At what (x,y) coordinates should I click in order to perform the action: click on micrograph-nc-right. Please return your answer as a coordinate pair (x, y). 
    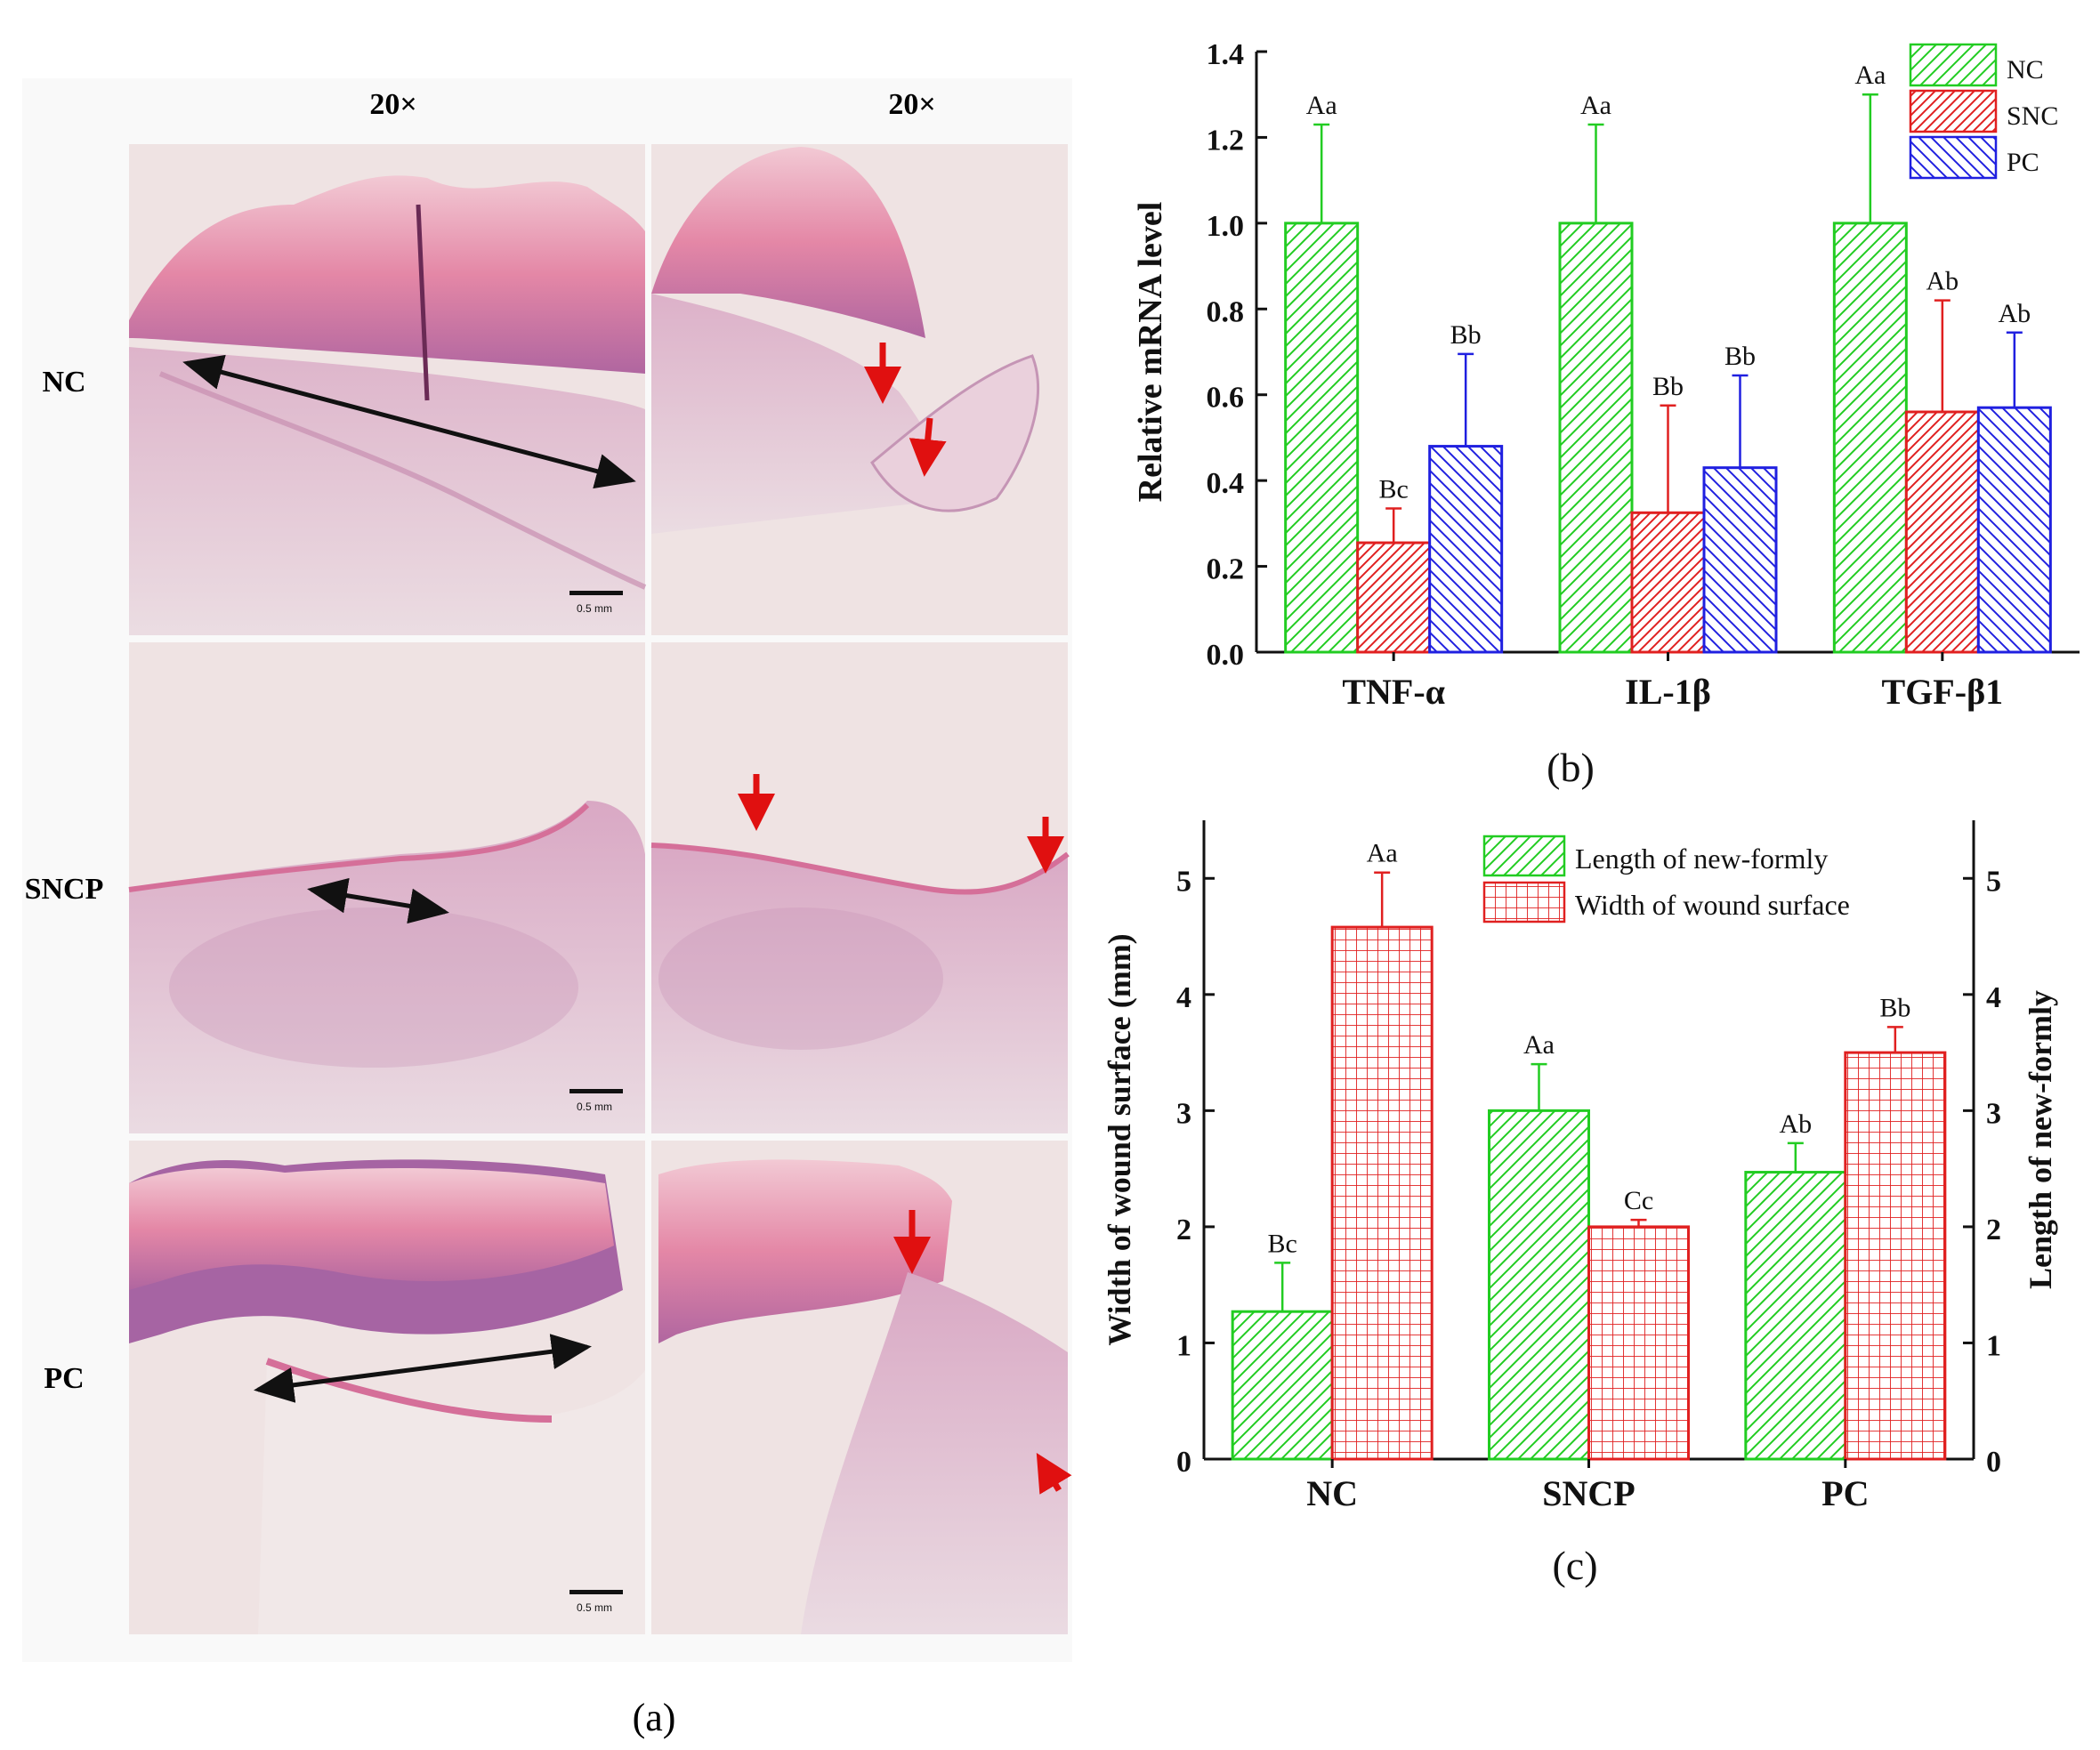
    Looking at the image, I should click on (859, 390).